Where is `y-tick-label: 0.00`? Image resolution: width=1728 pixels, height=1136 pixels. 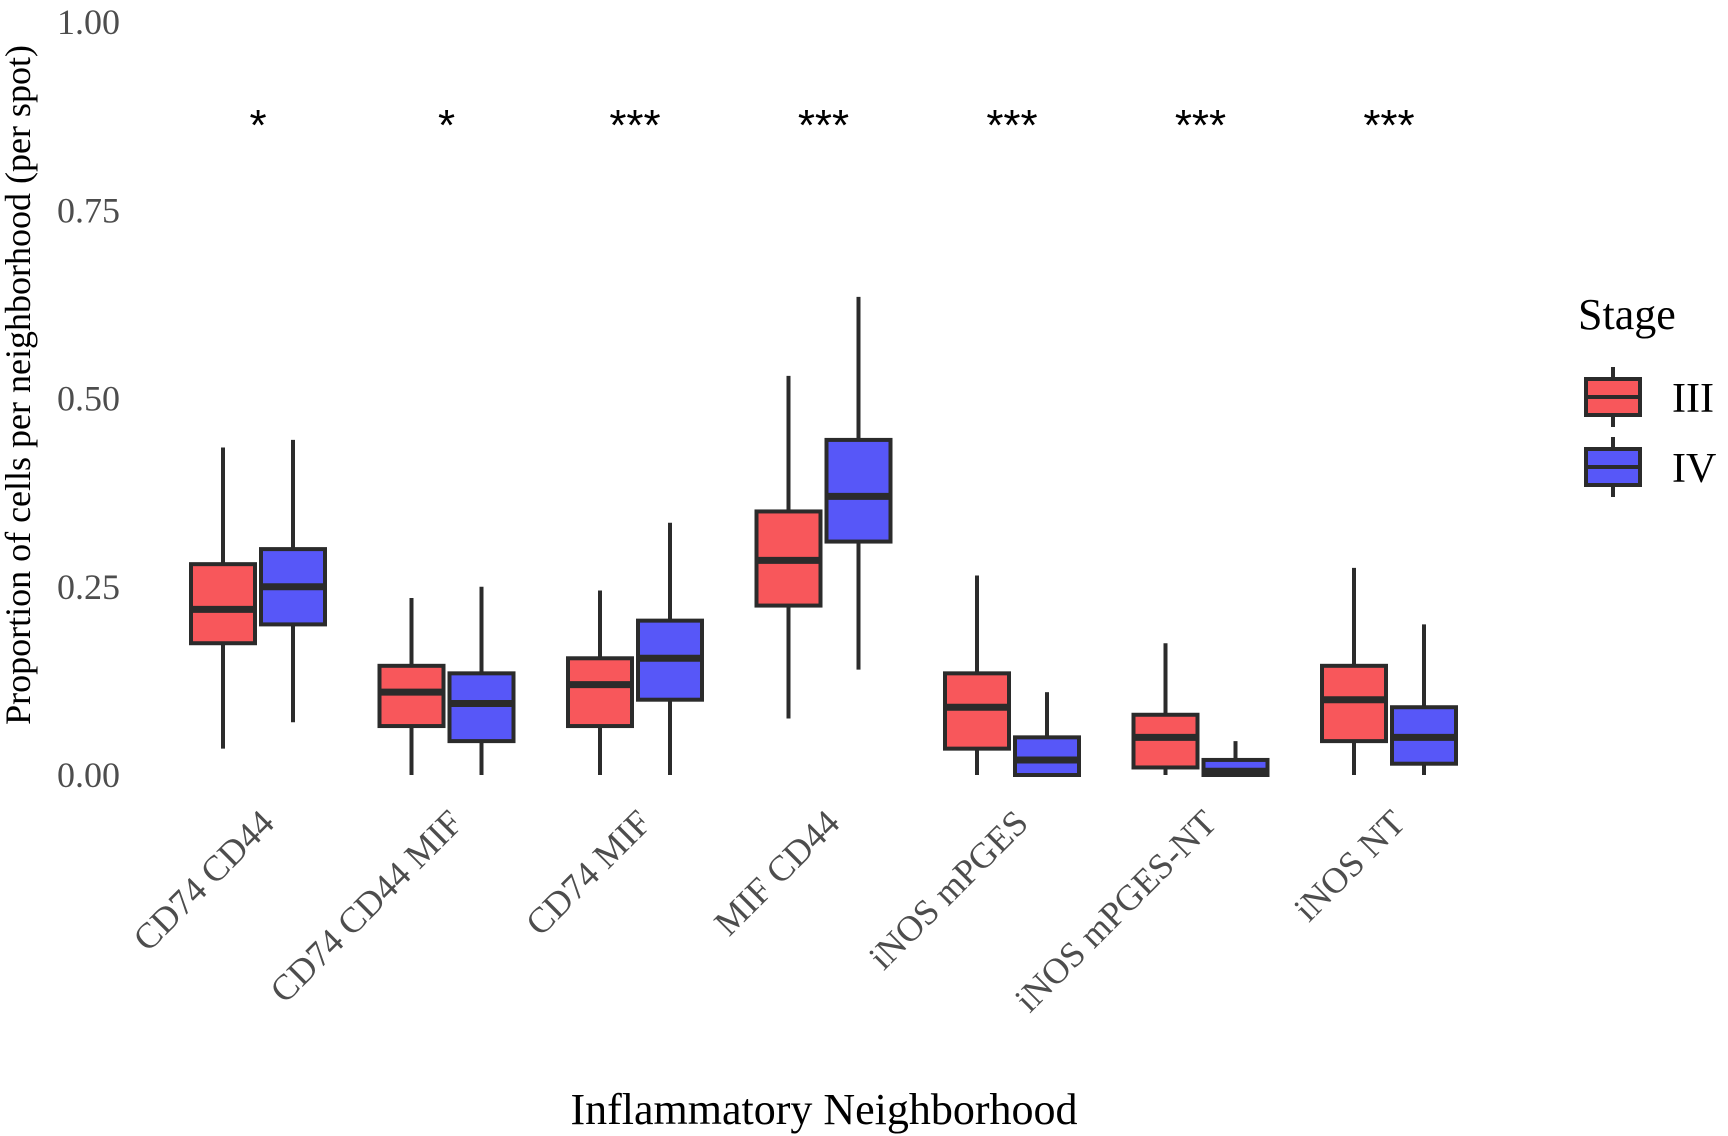 y-tick-label: 0.00 is located at coordinates (88, 775).